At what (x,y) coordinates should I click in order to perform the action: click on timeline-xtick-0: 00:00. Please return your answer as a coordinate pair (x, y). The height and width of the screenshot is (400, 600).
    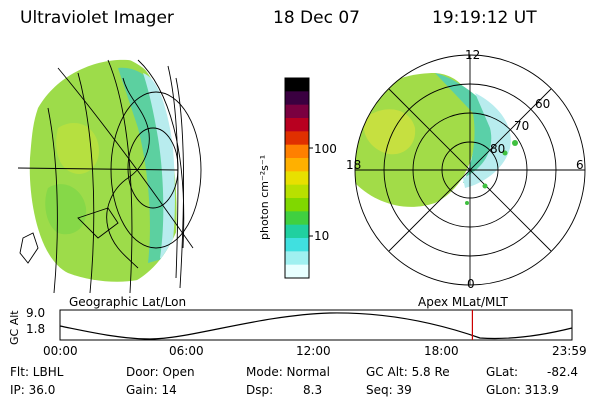
    Looking at the image, I should click on (60, 351).